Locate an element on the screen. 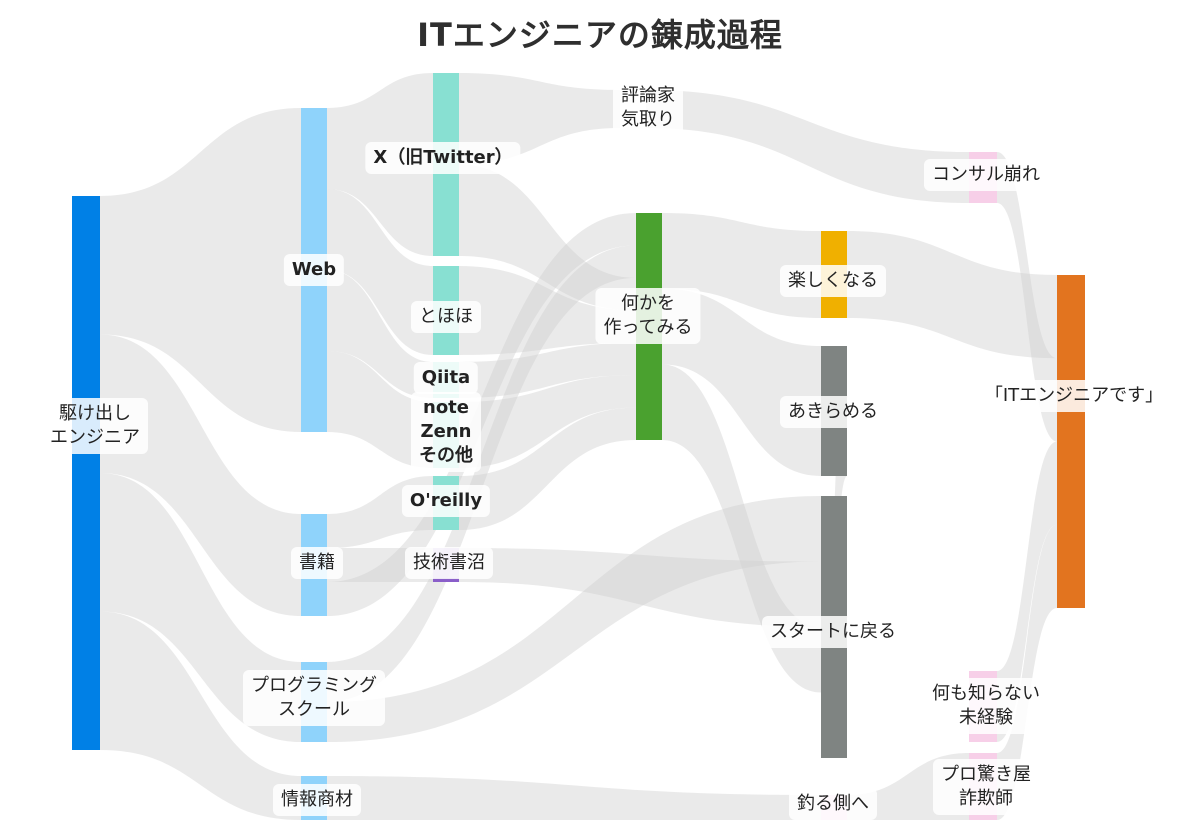 This screenshot has width=1200, height=831. flow-school-to-start is located at coordinates (574, 619).